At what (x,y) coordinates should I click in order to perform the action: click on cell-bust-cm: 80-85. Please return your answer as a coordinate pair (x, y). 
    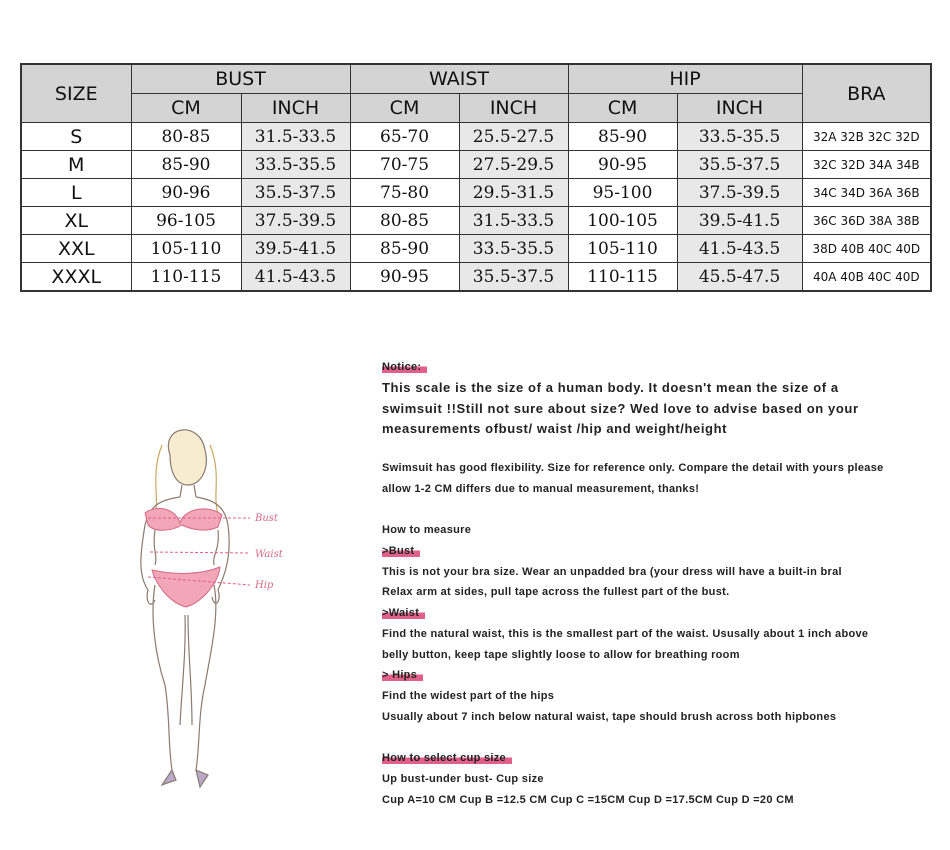
    Looking at the image, I should click on (186, 136).